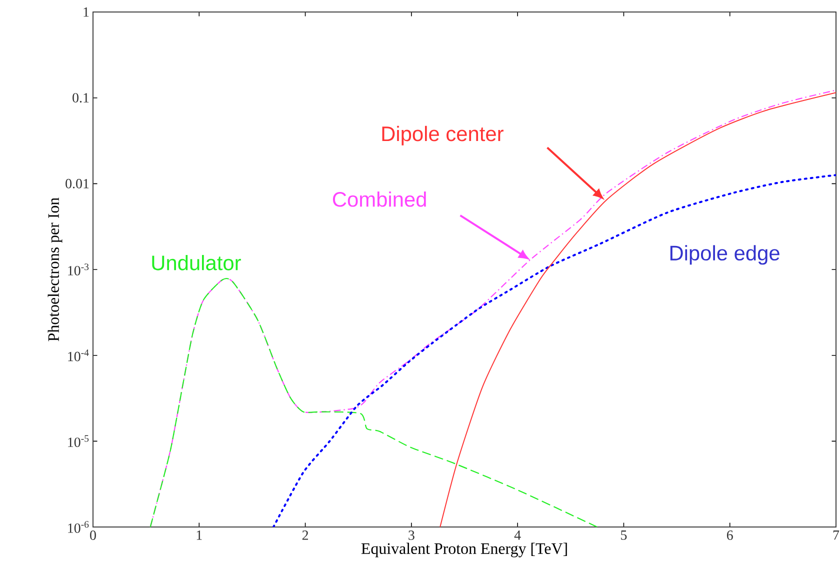 The width and height of the screenshot is (840, 586). What do you see at coordinates (78, 270) in the screenshot?
I see `y-tick-label: 10$^{-3}$` at bounding box center [78, 270].